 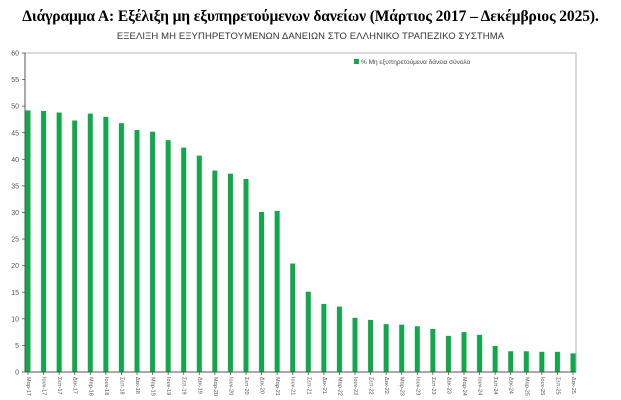 What do you see at coordinates (15, 186) in the screenshot?
I see `y-tick-label: 35` at bounding box center [15, 186].